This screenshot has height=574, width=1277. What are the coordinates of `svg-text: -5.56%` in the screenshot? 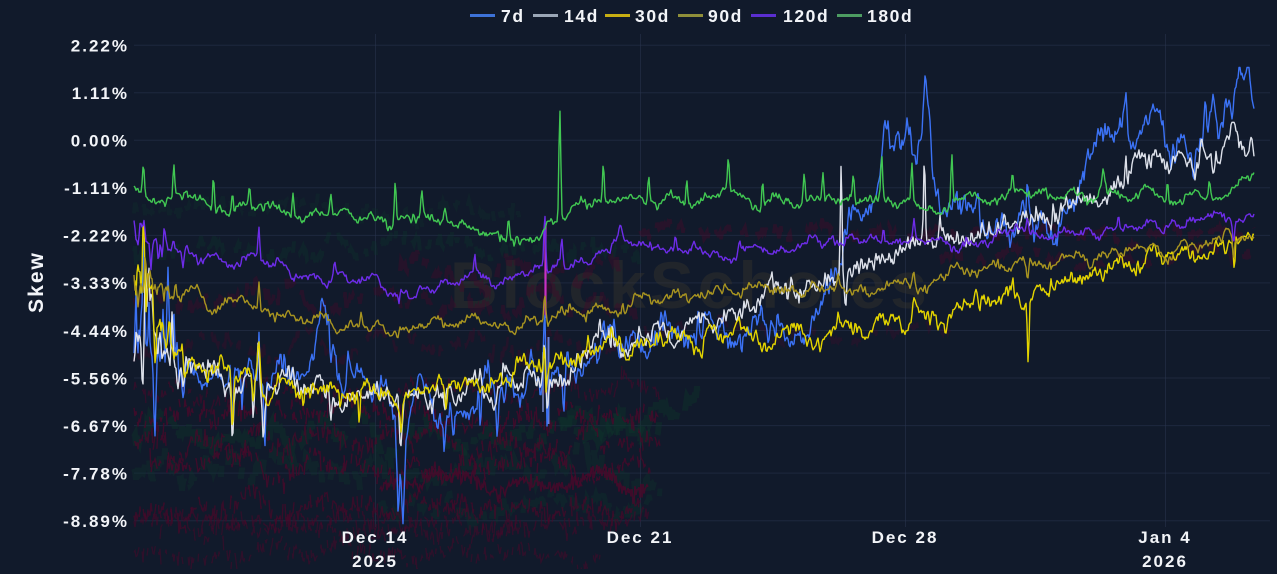 It's located at (96, 378).